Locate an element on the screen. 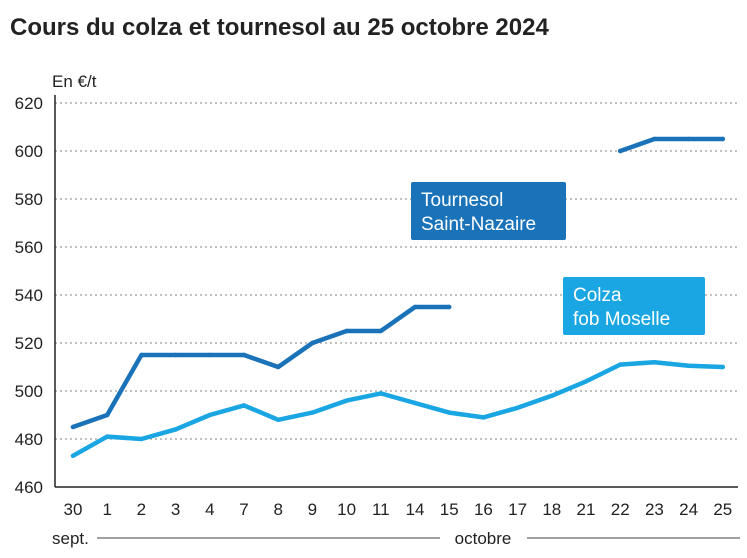  x-tick-label: 22 is located at coordinates (620, 509).